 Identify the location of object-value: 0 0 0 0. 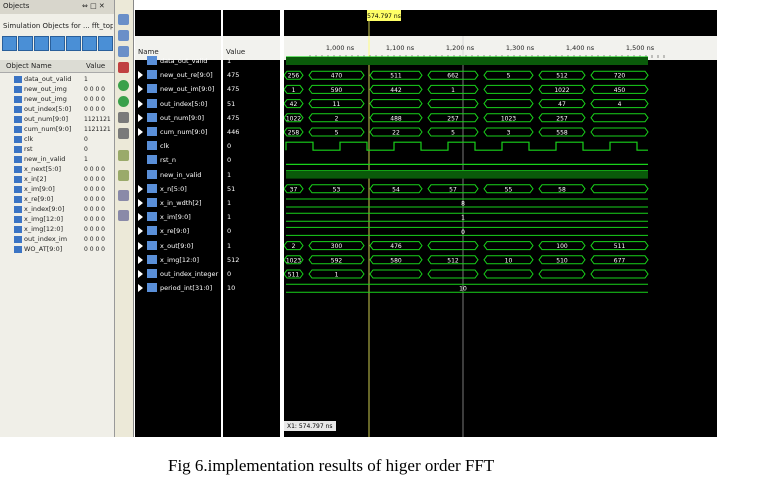
(94, 219).